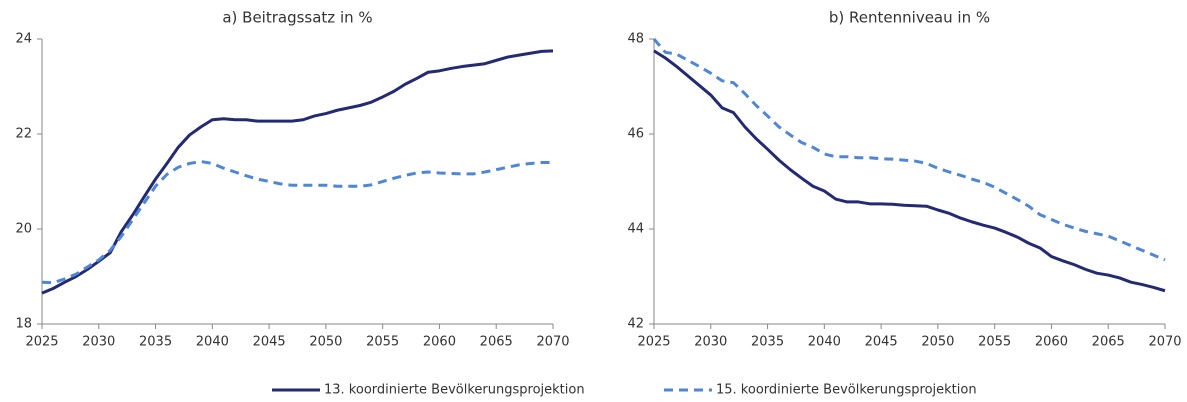 Image resolution: width=1187 pixels, height=402 pixels. I want to click on y-tick-label: 20, so click(23, 229).